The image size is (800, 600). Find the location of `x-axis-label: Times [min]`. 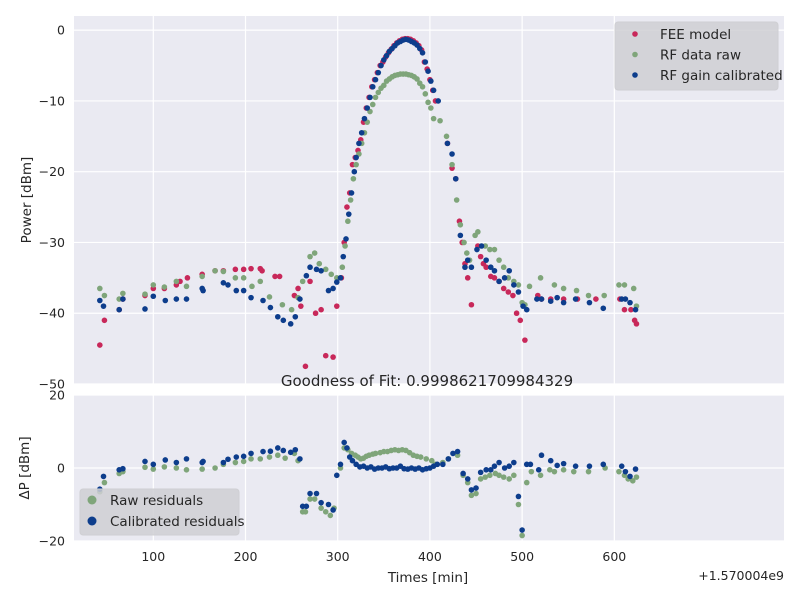

x-axis-label: Times [min] is located at coordinates (427, 578).